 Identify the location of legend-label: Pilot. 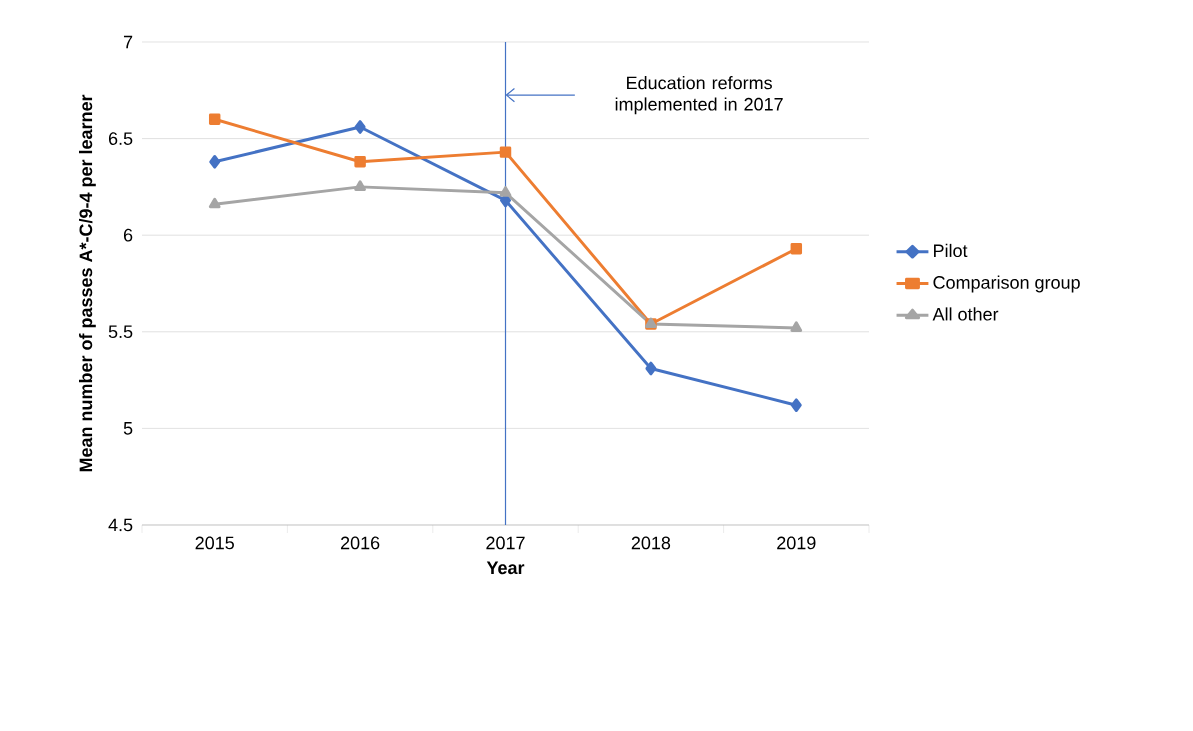
(951, 250).